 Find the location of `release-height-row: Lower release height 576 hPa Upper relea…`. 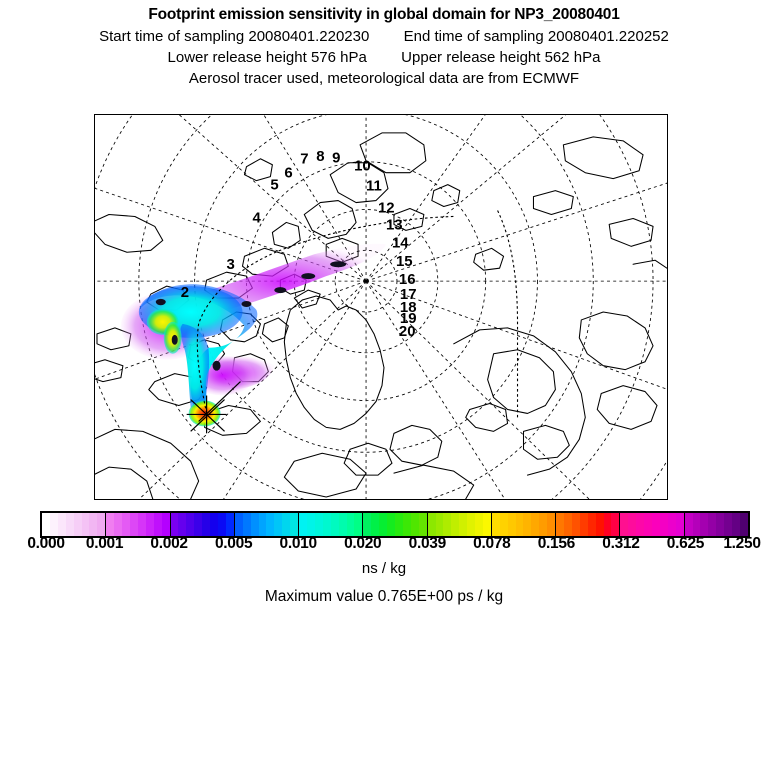

release-height-row: Lower release height 576 hPa Upper relea… is located at coordinates (384, 57).